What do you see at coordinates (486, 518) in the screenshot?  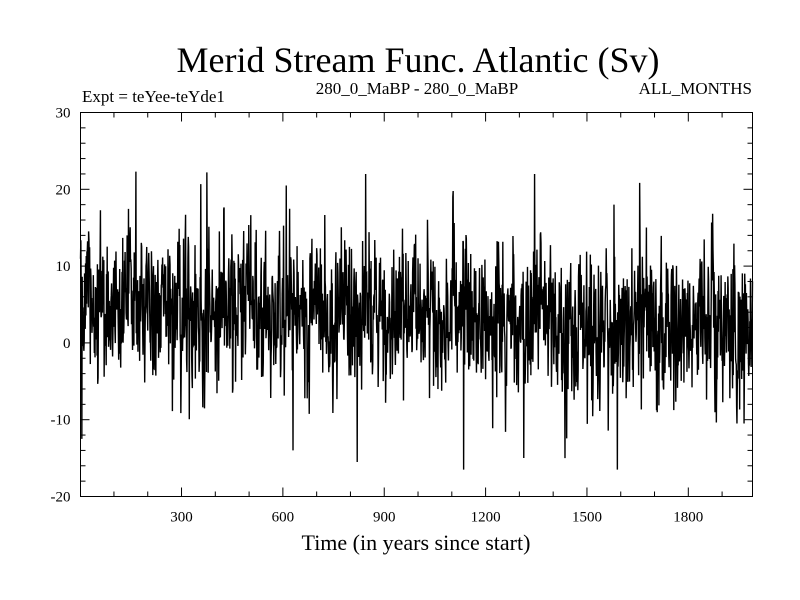 I see `x-tick-label: 1200` at bounding box center [486, 518].